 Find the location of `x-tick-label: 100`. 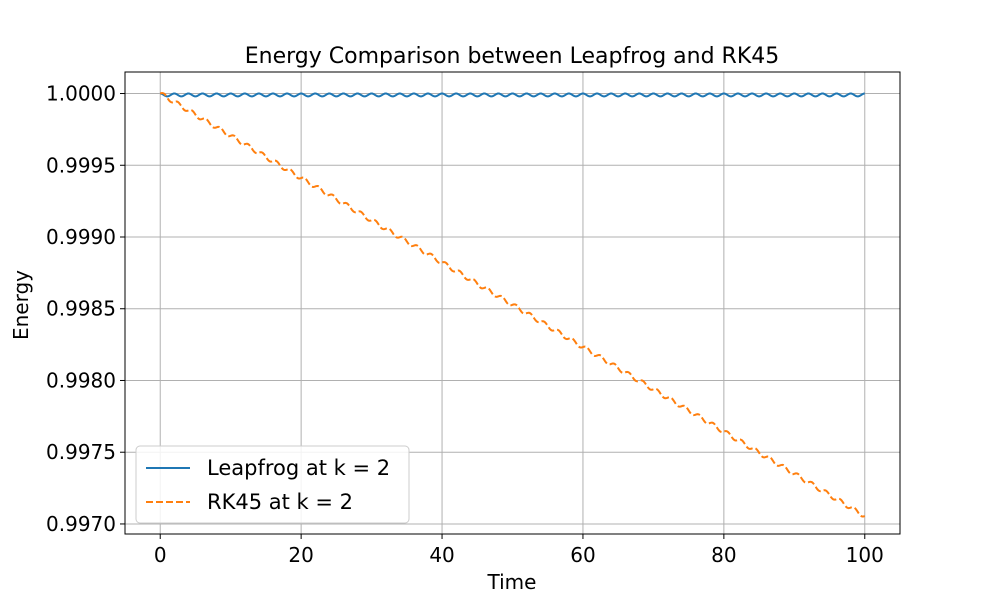

x-tick-label: 100 is located at coordinates (865, 555).